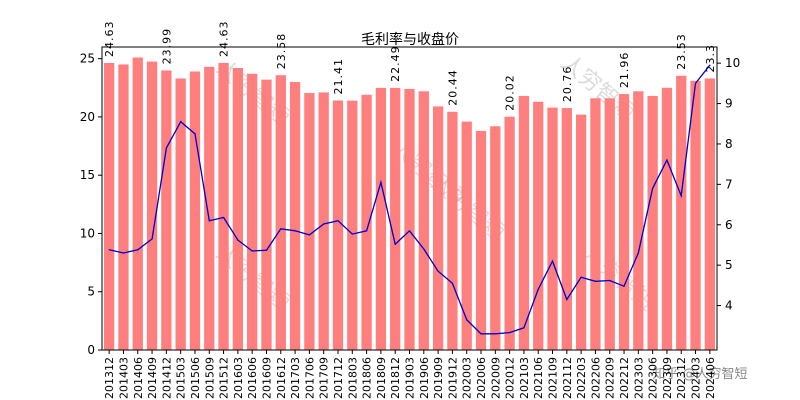 This screenshot has height=400, width=800. I want to click on bar-value-label: 24.63, so click(109, 38).